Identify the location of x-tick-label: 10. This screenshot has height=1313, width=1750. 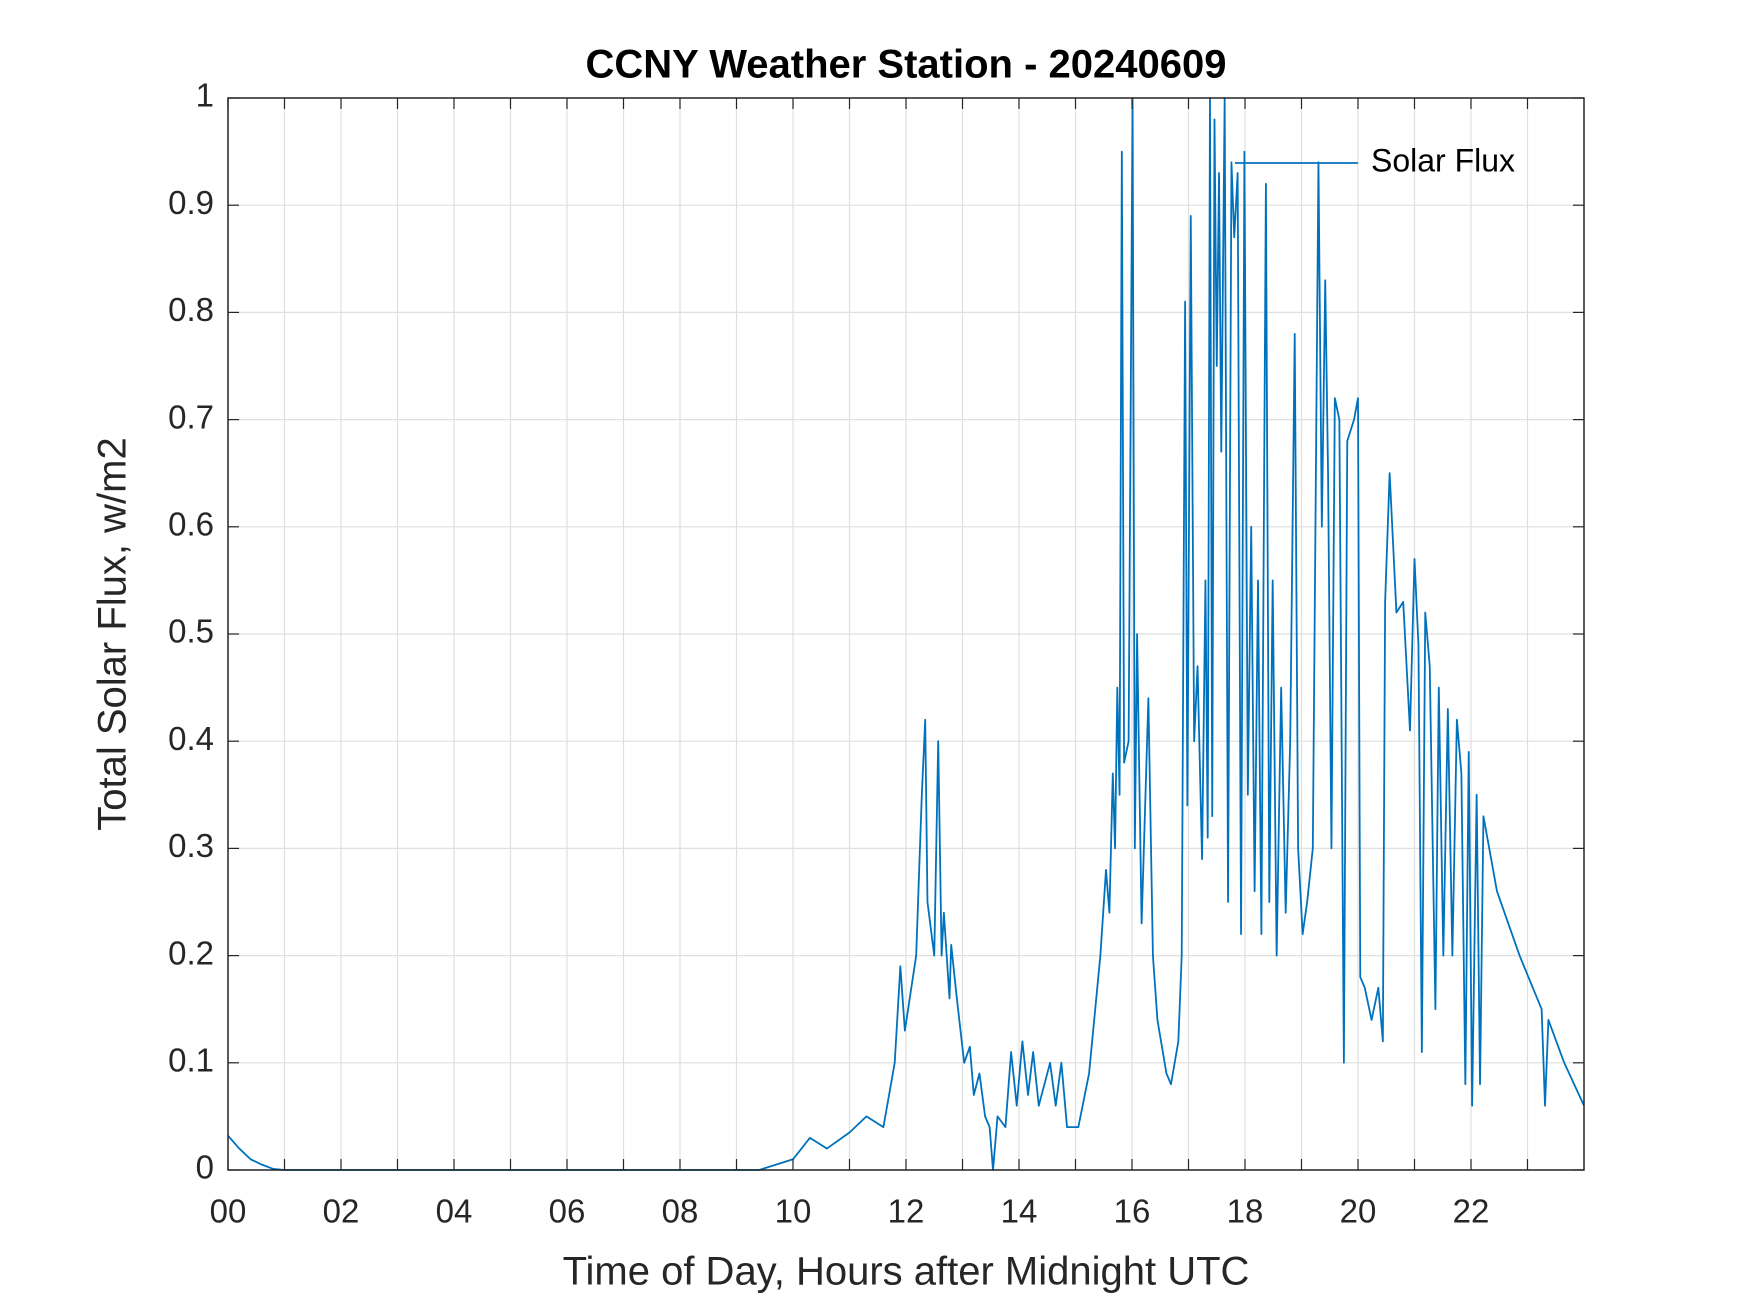
(793, 1211).